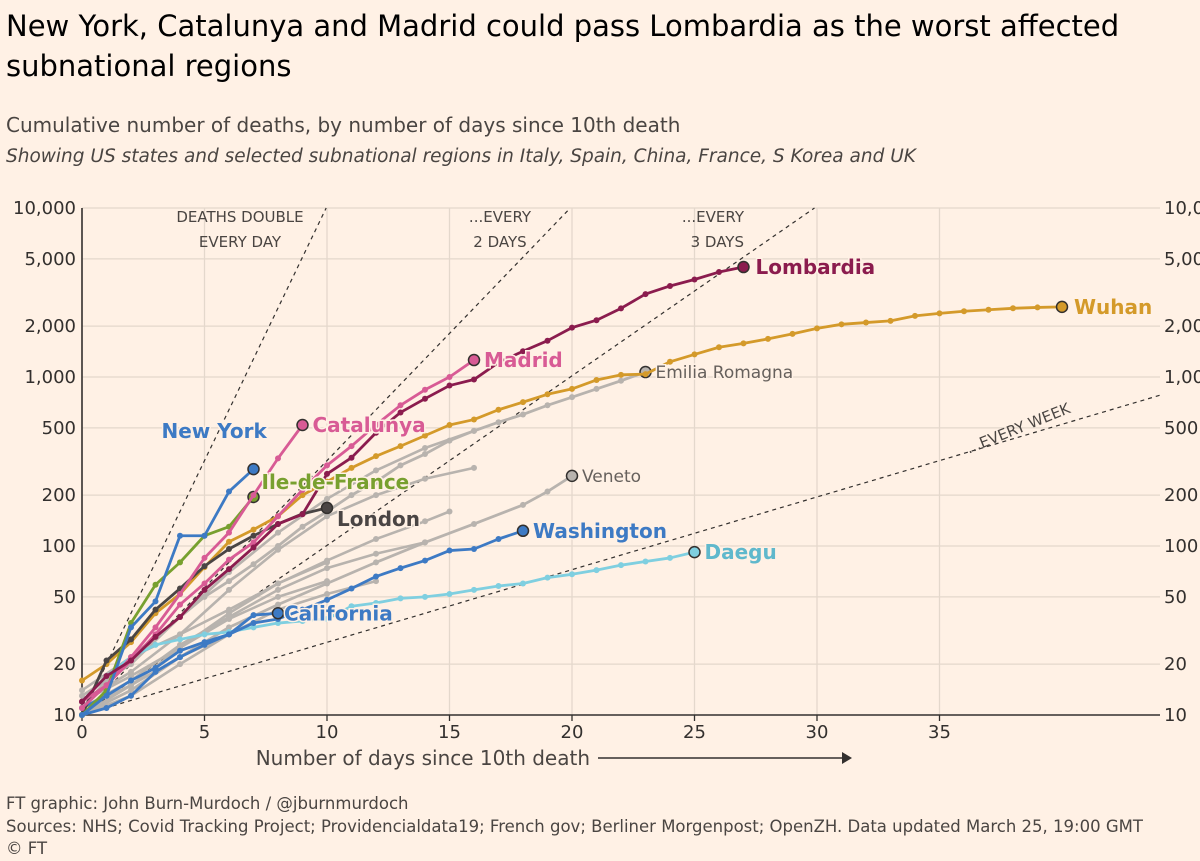  What do you see at coordinates (741, 552) in the screenshot?
I see `series-label-daegu: Daegu` at bounding box center [741, 552].